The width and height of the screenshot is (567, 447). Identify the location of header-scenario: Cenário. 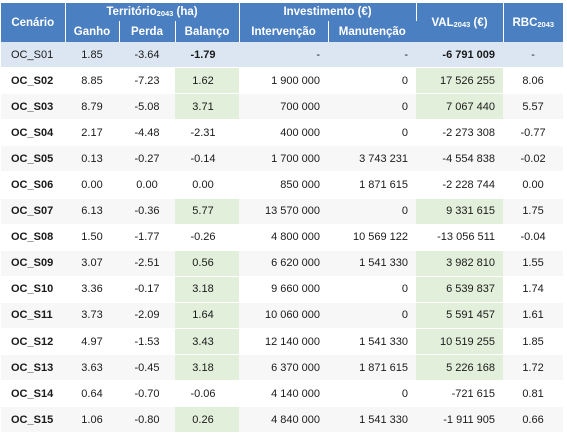
(33, 22).